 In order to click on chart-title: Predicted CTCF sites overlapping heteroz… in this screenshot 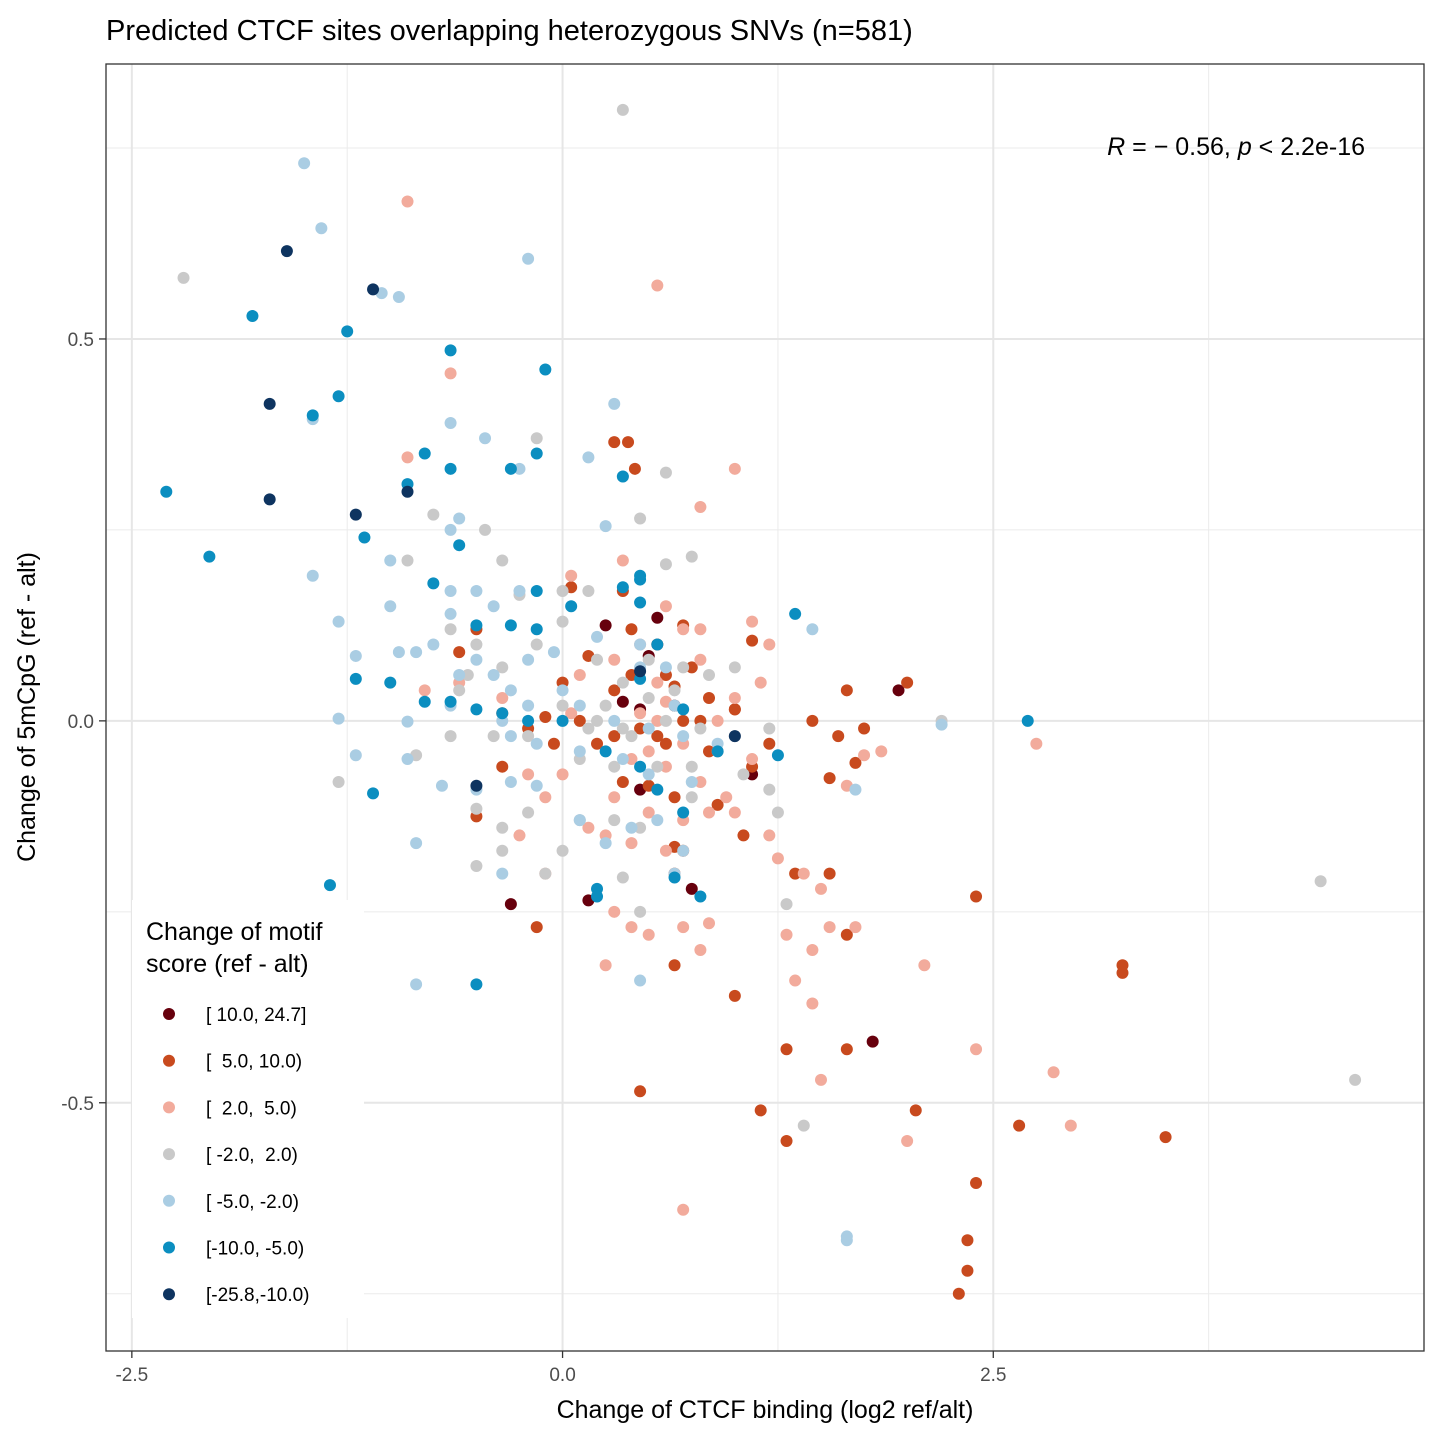, I will do `click(509, 31)`.